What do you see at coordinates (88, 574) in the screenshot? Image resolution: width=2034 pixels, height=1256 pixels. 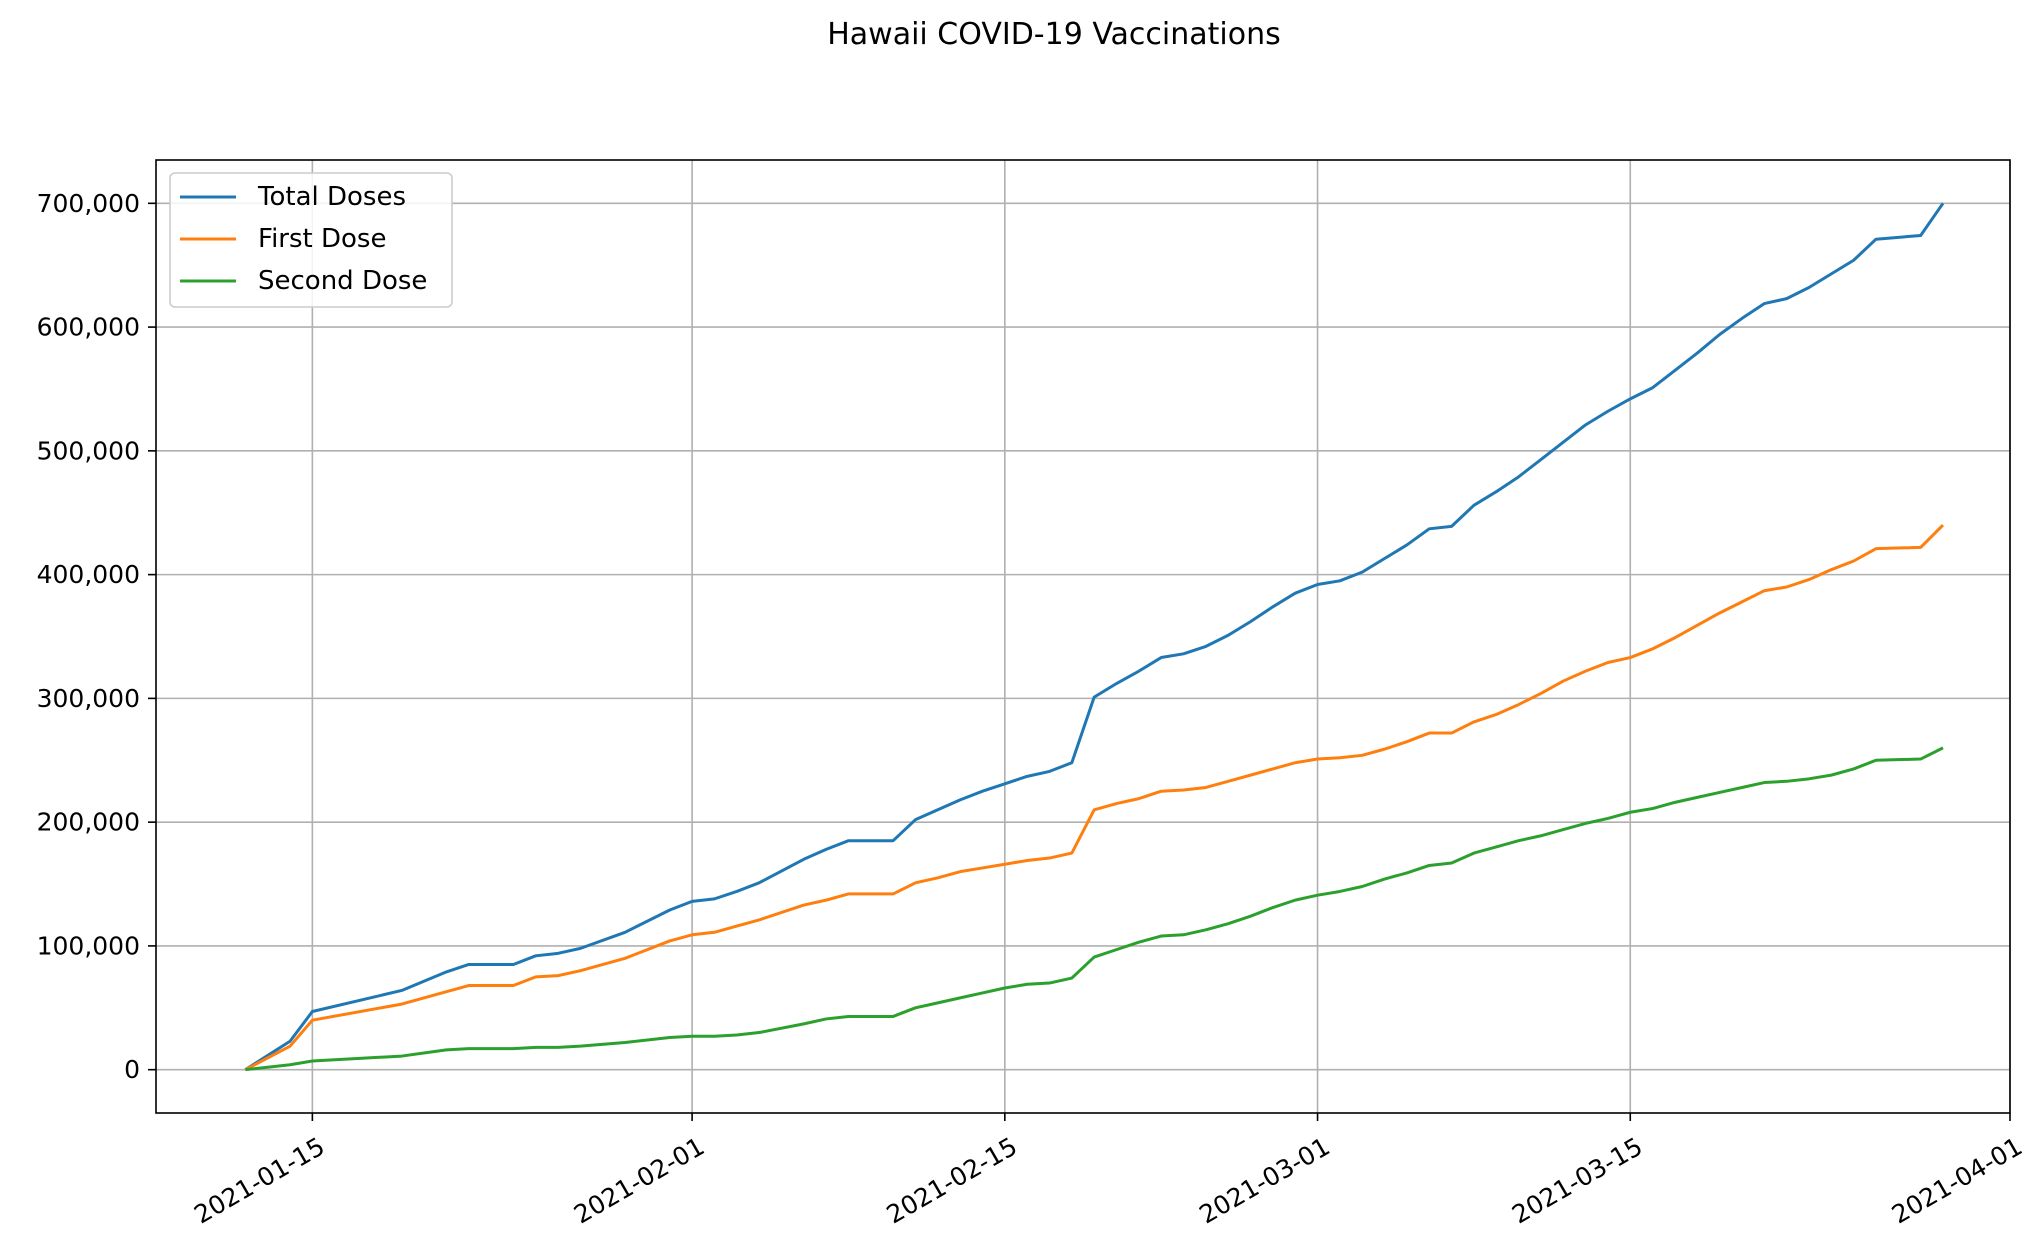 I see `y-tick-label: 400,000` at bounding box center [88, 574].